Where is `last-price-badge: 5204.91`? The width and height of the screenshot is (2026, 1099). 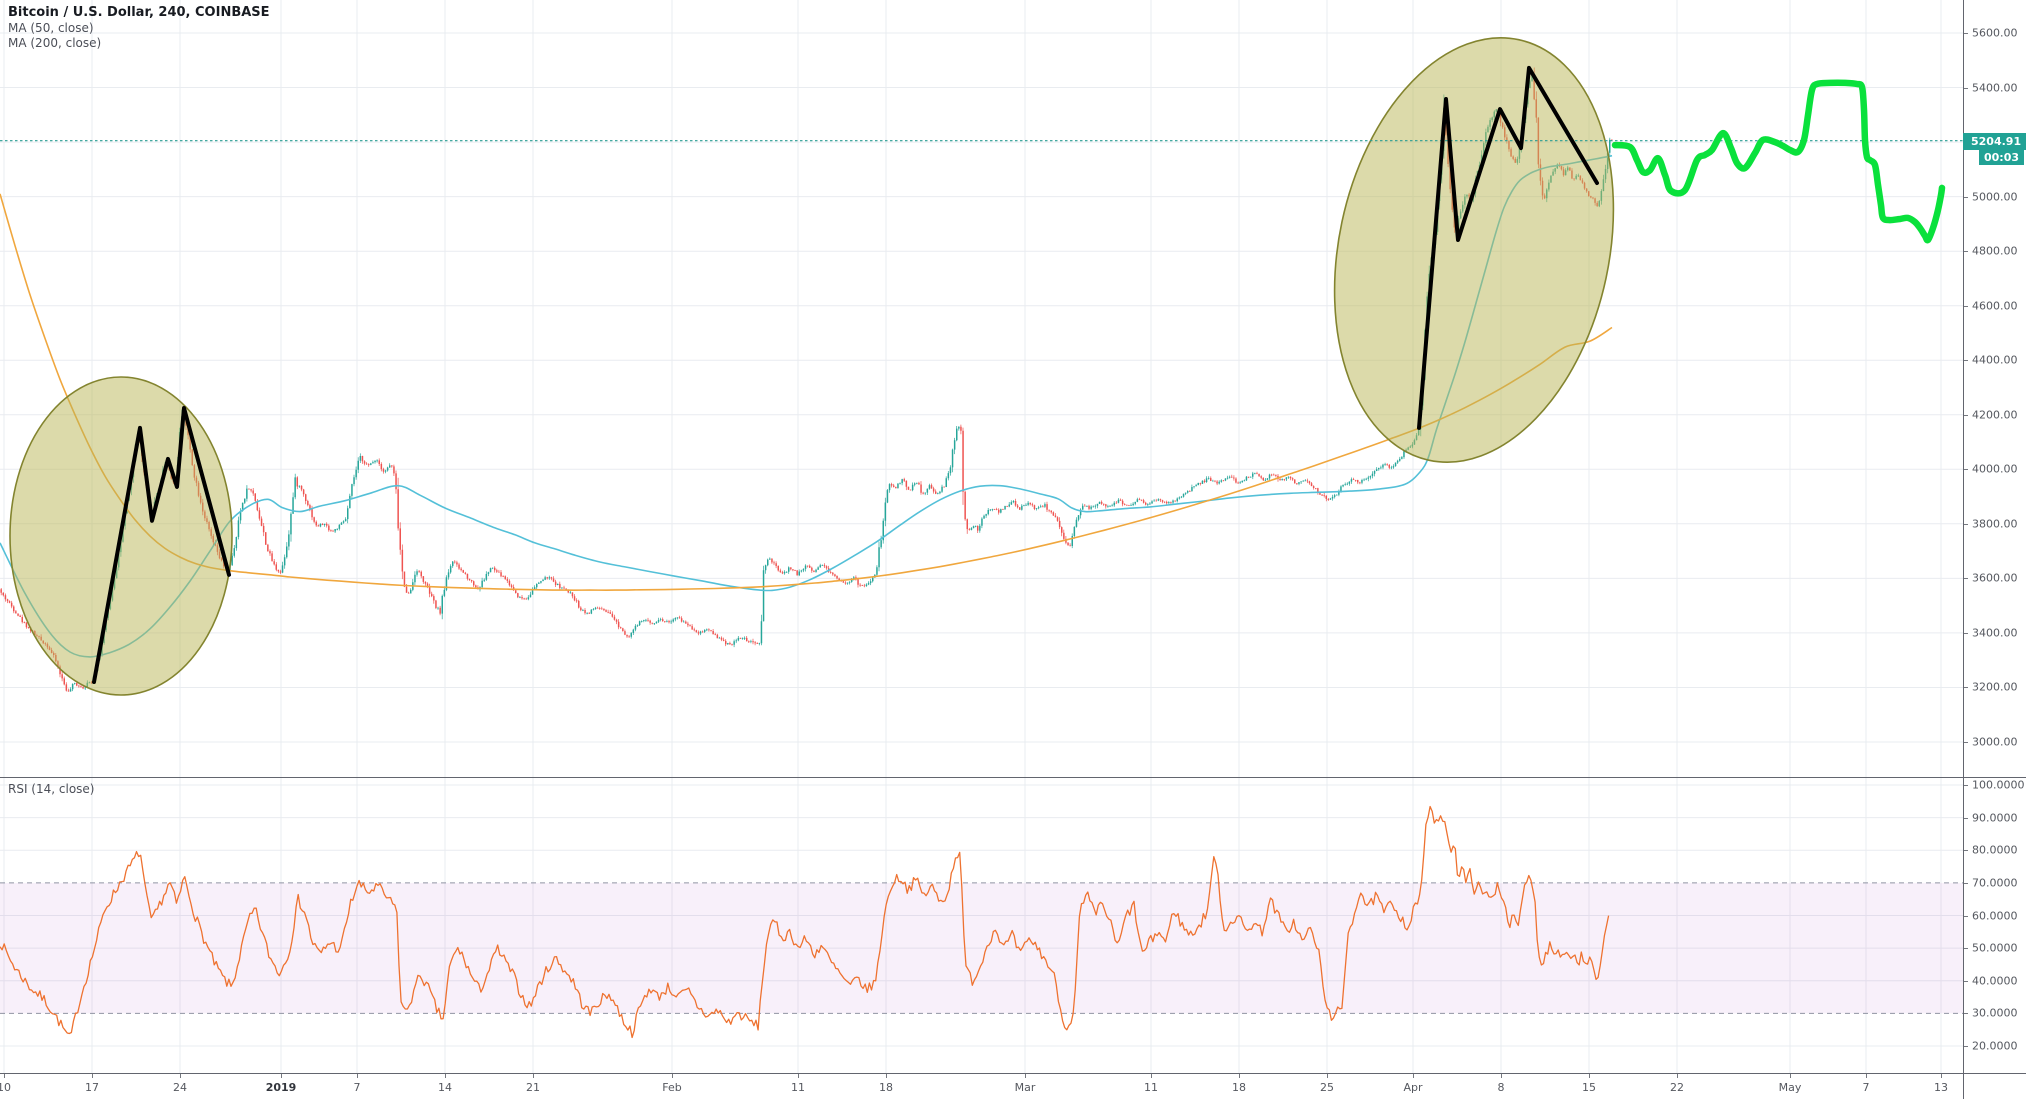
last-price-badge: 5204.91 is located at coordinates (1994, 141).